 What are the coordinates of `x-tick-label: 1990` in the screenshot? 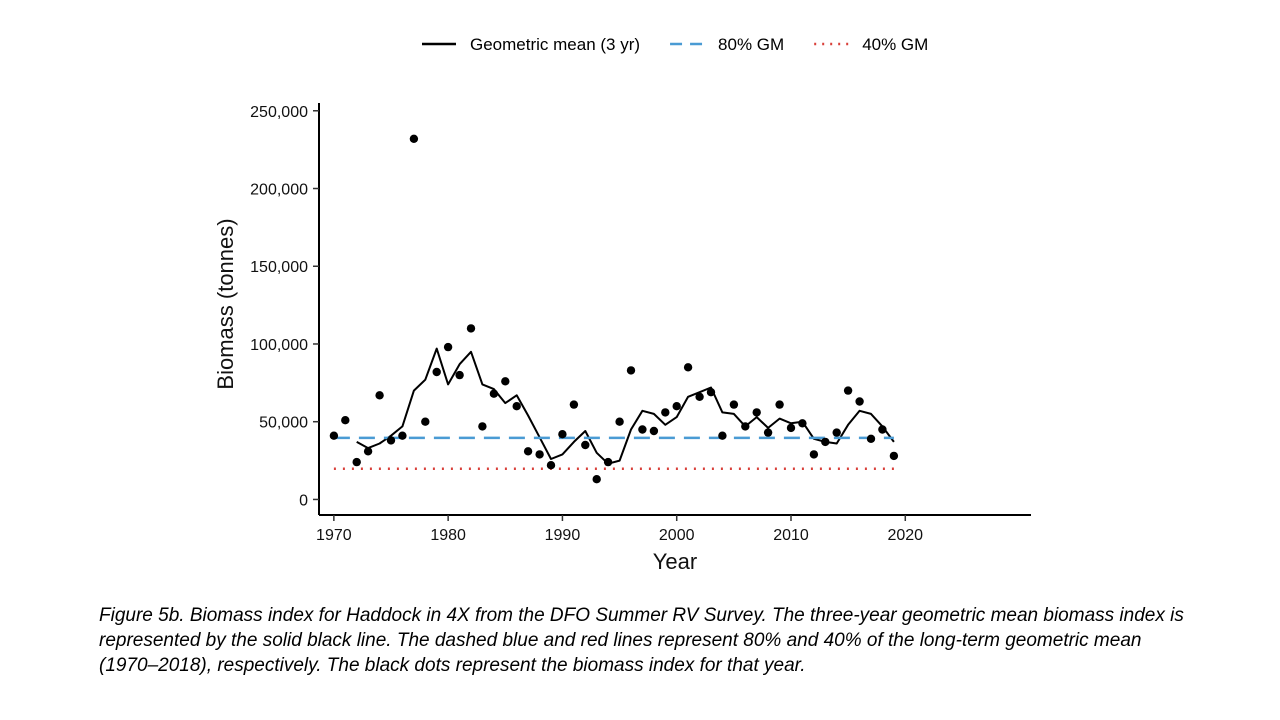 It's located at (563, 535).